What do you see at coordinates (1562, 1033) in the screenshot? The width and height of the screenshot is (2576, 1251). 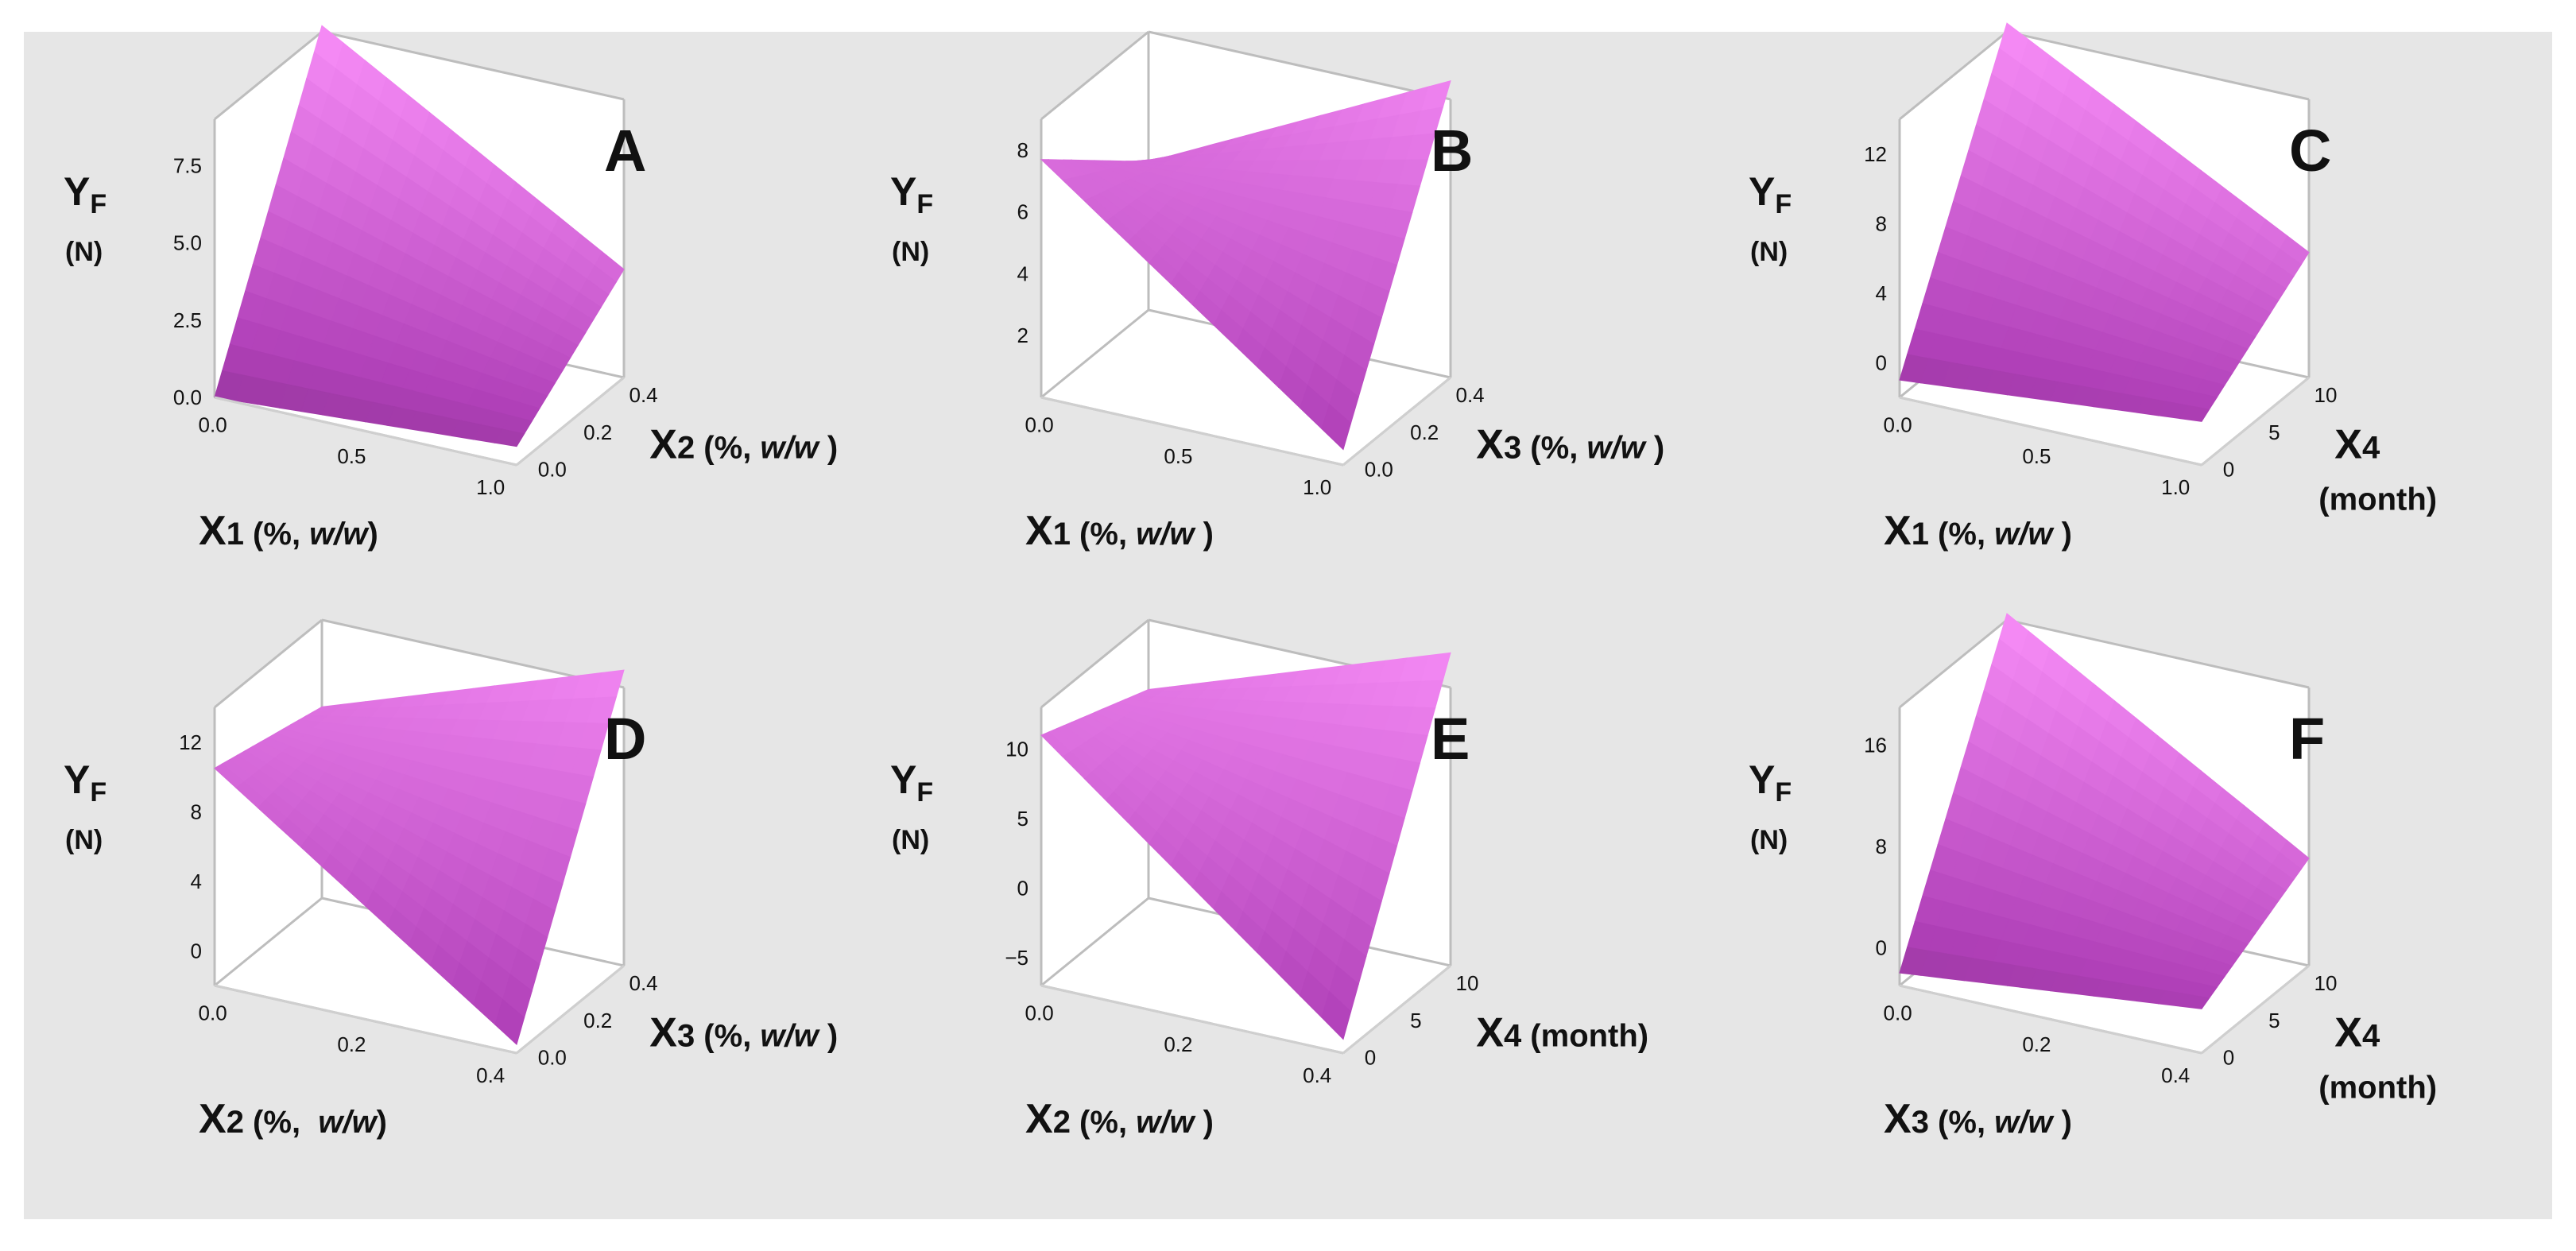 I see `y-axis-label: X4 (month)` at bounding box center [1562, 1033].